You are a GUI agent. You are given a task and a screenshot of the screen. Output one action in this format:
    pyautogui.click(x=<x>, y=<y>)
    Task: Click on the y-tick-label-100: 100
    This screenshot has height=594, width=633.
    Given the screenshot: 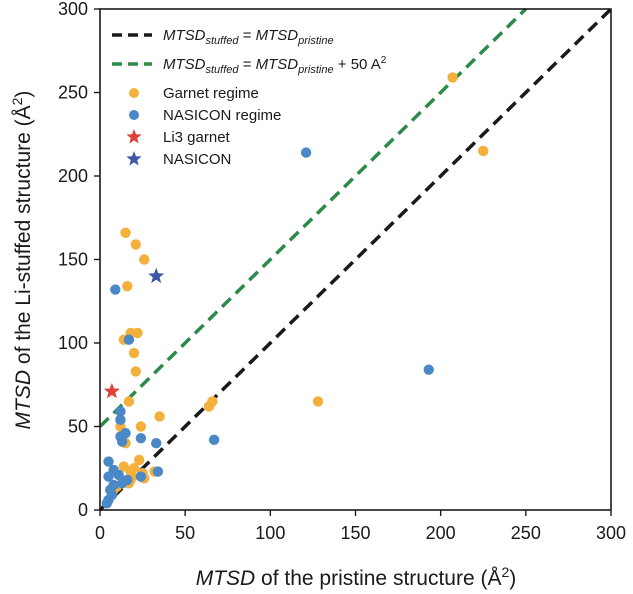 What is the action you would take?
    pyautogui.click(x=73, y=343)
    